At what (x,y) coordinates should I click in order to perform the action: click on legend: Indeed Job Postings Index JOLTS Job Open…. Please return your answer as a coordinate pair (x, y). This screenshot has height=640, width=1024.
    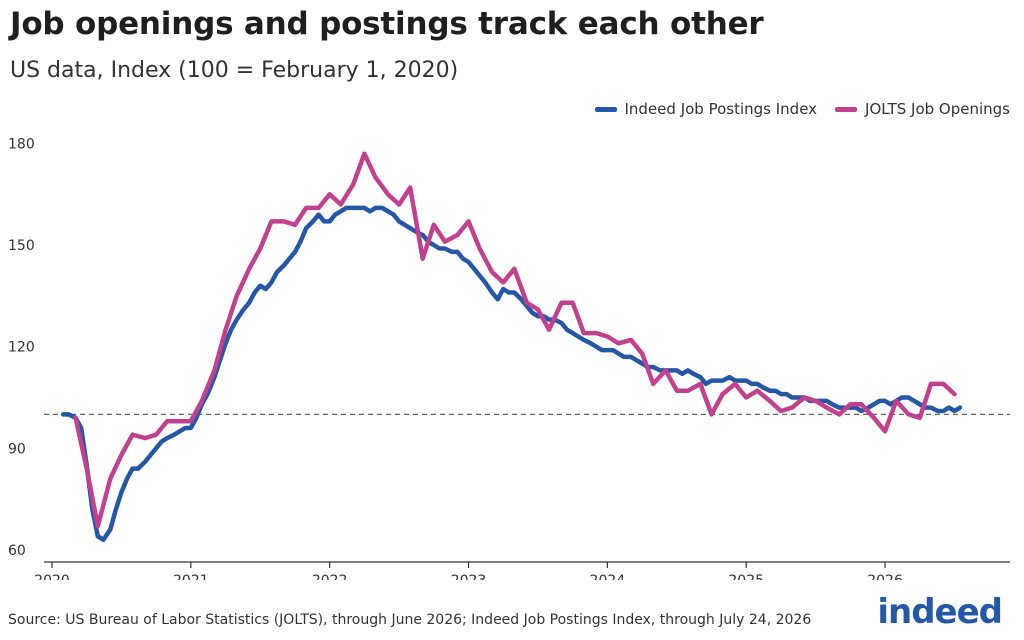
    Looking at the image, I should click on (793, 109).